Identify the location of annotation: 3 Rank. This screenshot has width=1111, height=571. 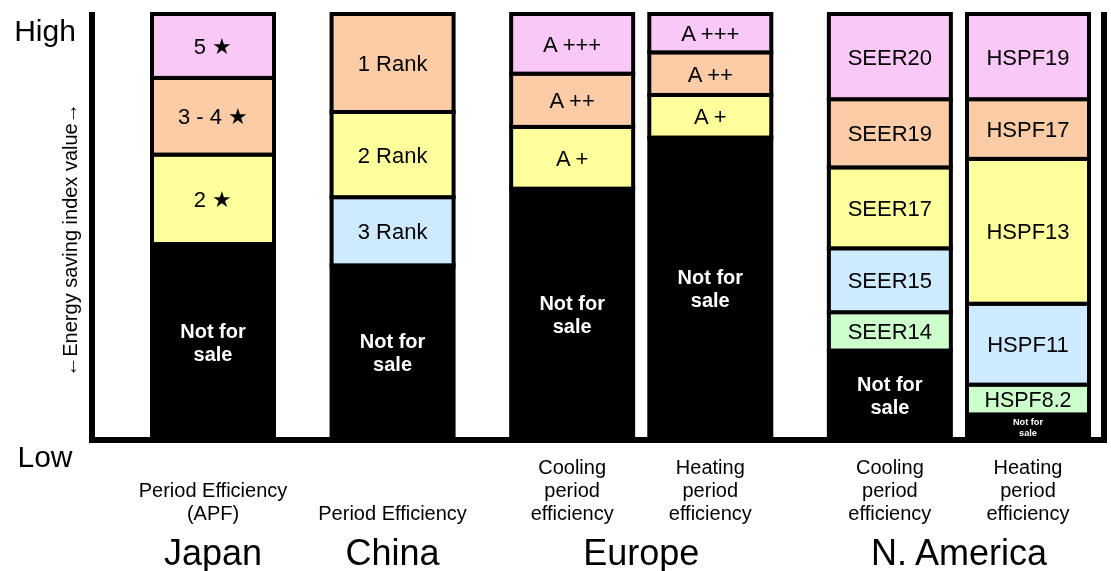
(393, 231).